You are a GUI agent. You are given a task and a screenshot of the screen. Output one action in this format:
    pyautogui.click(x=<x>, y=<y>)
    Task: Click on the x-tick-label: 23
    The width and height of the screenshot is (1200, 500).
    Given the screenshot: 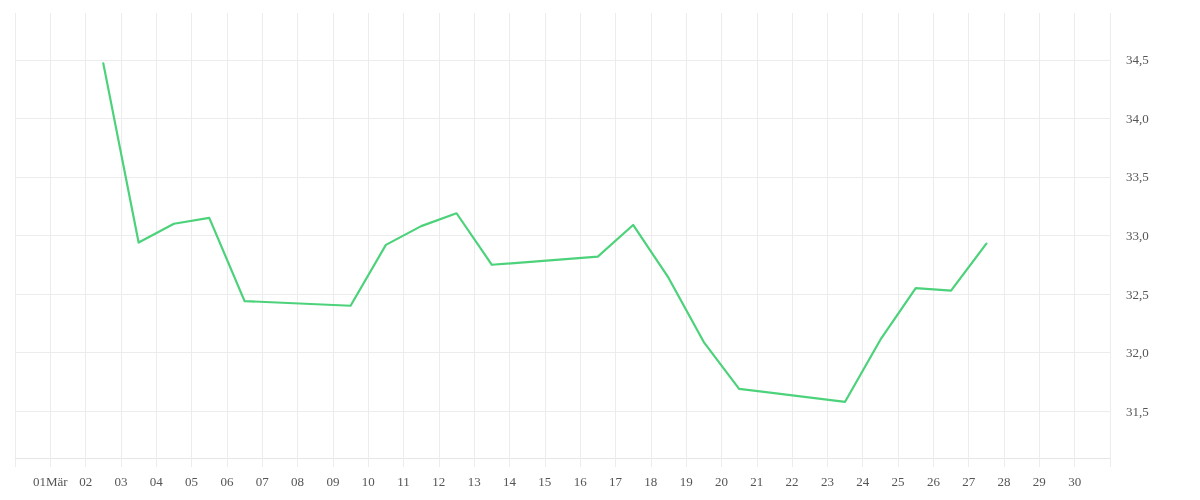 What is the action you would take?
    pyautogui.click(x=827, y=481)
    